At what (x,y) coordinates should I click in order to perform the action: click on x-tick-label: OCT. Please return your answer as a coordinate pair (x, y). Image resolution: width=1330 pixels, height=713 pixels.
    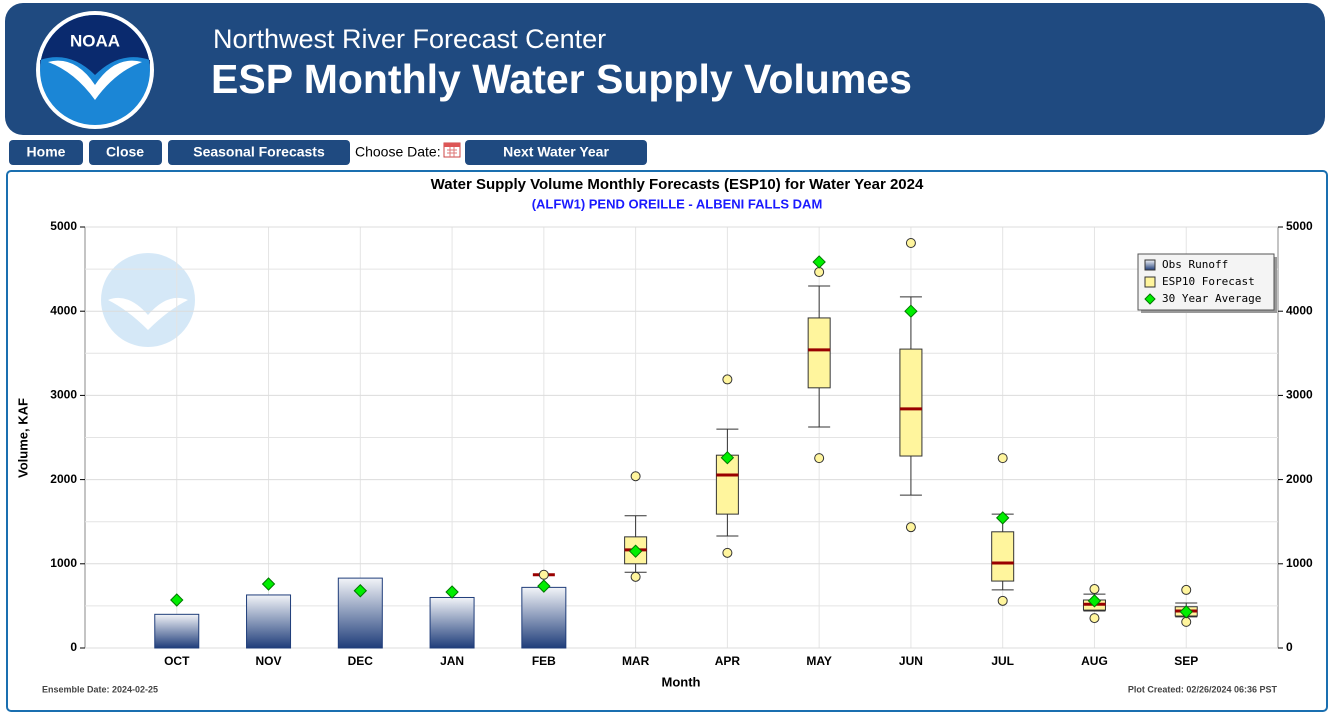
    Looking at the image, I should click on (177, 661).